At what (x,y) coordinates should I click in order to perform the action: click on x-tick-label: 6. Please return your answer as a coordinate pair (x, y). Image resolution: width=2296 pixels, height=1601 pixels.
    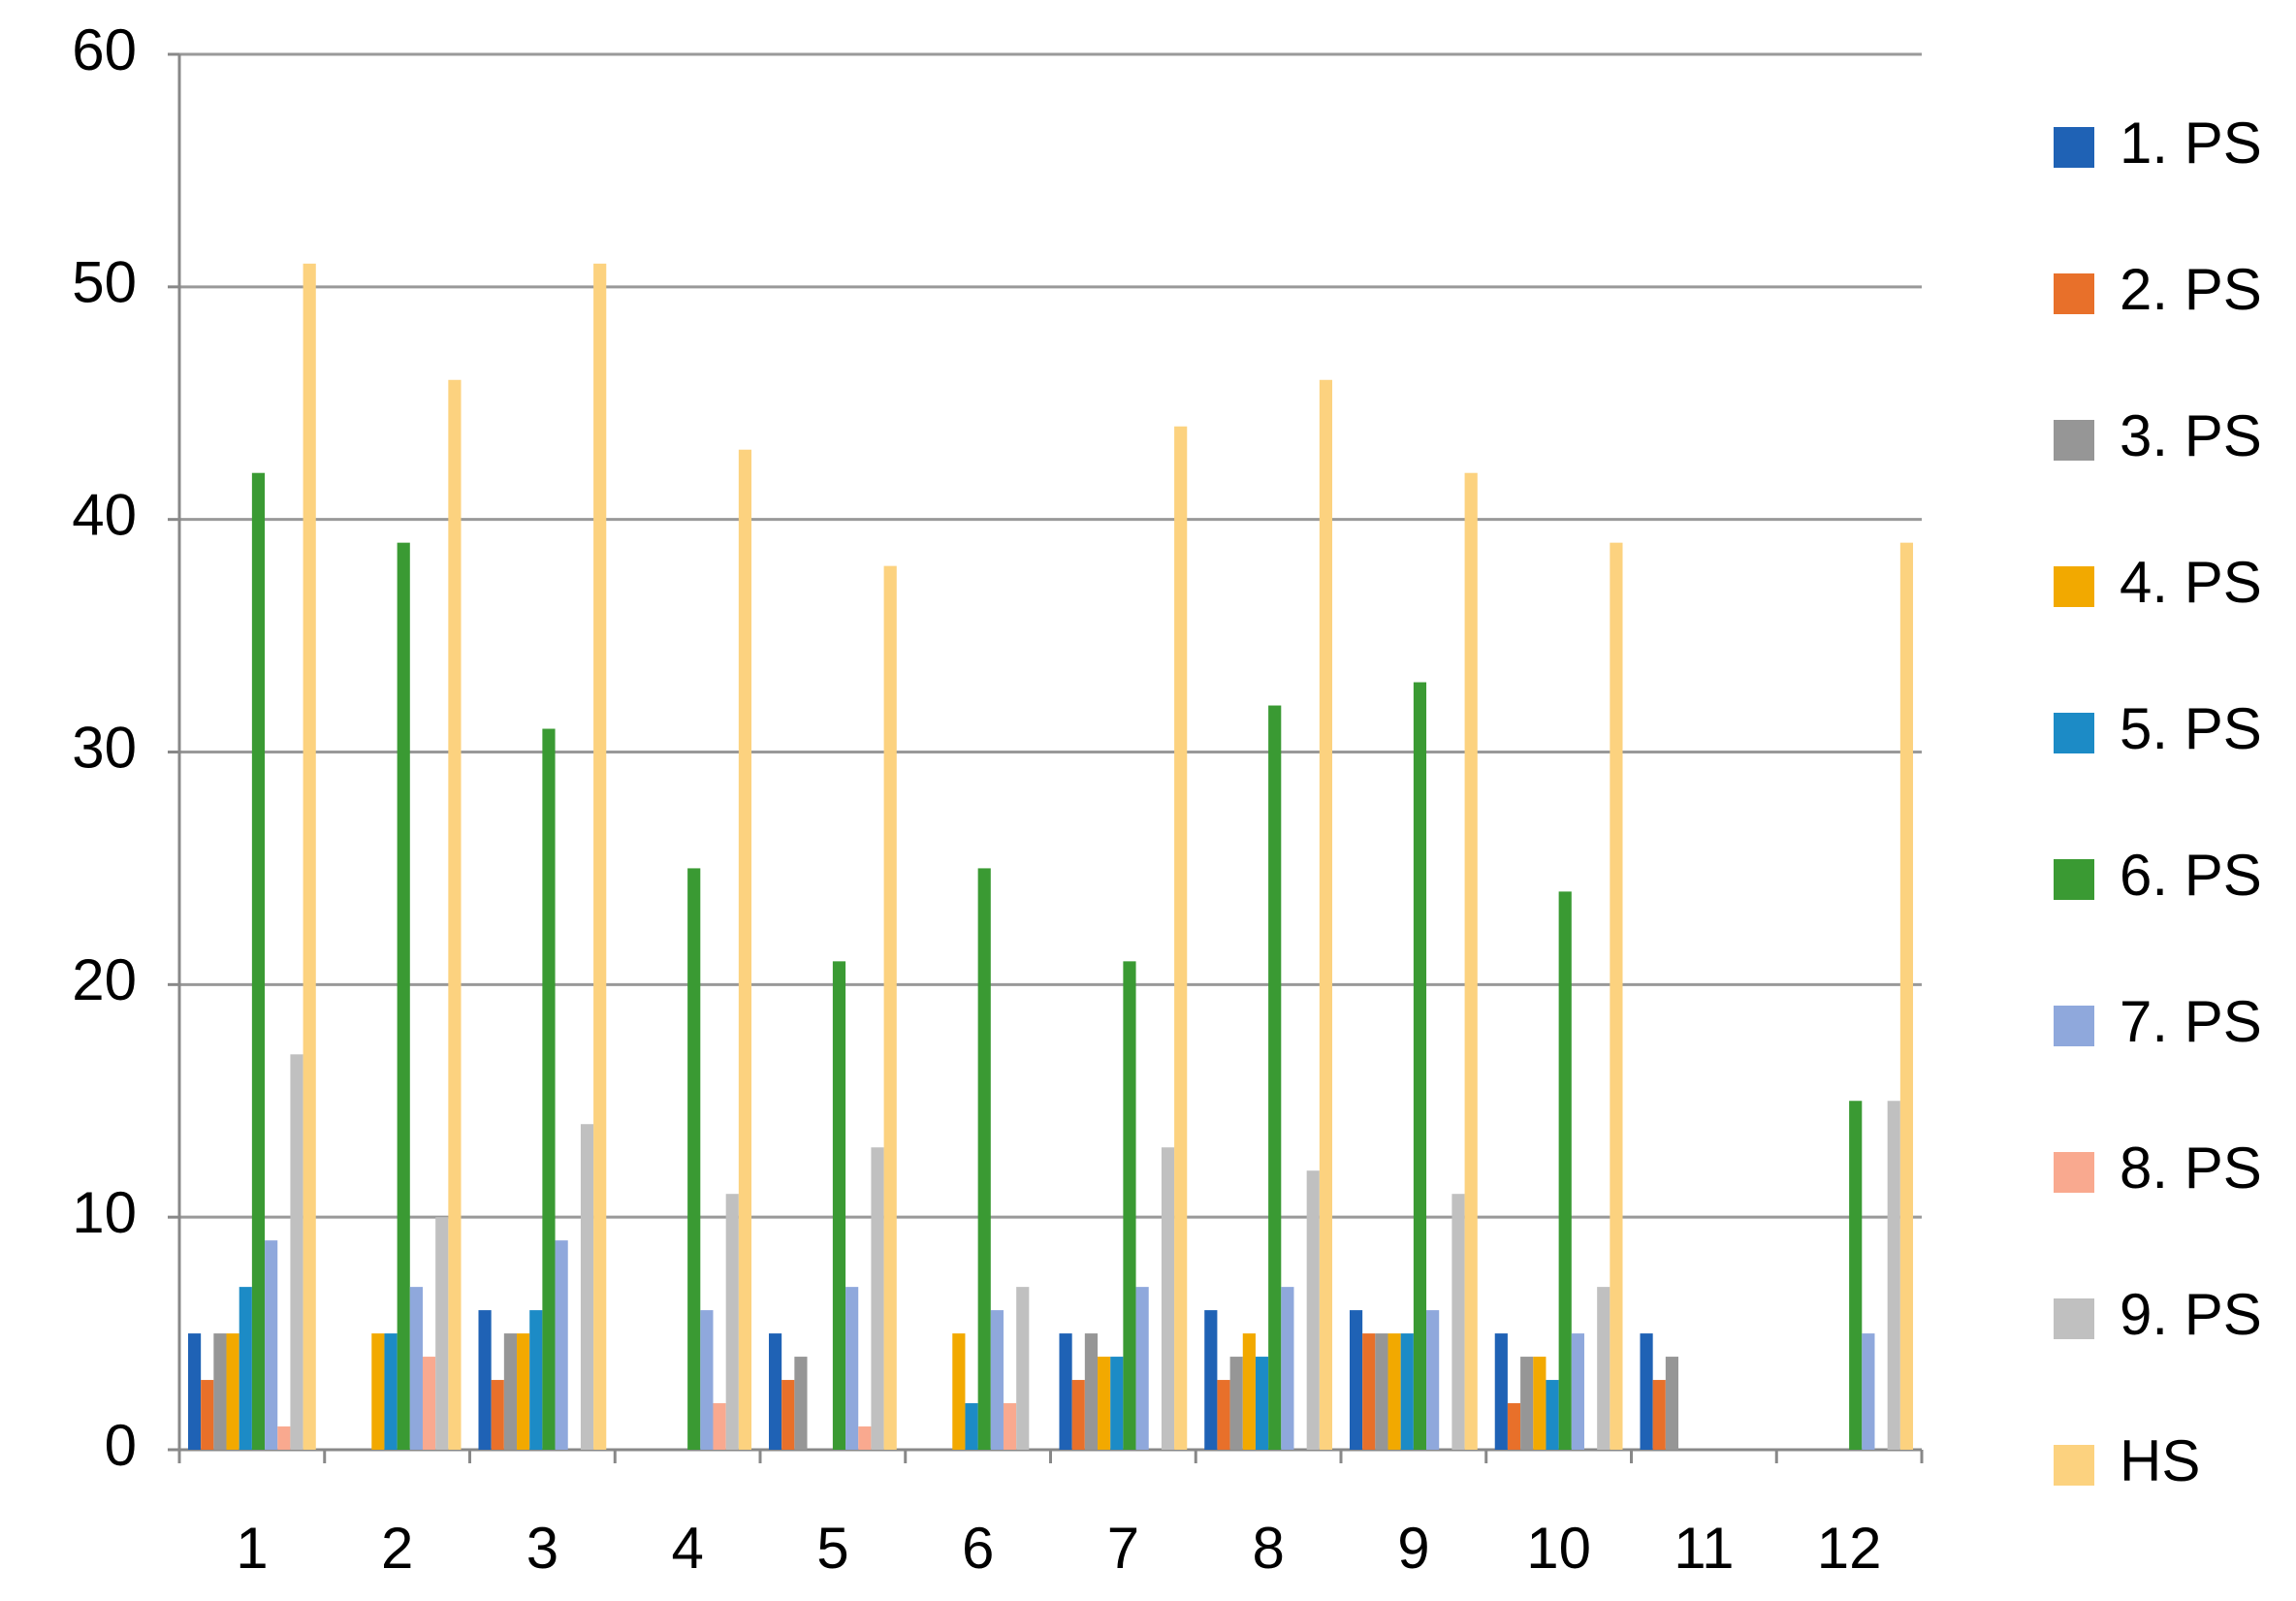
    Looking at the image, I should click on (978, 1548).